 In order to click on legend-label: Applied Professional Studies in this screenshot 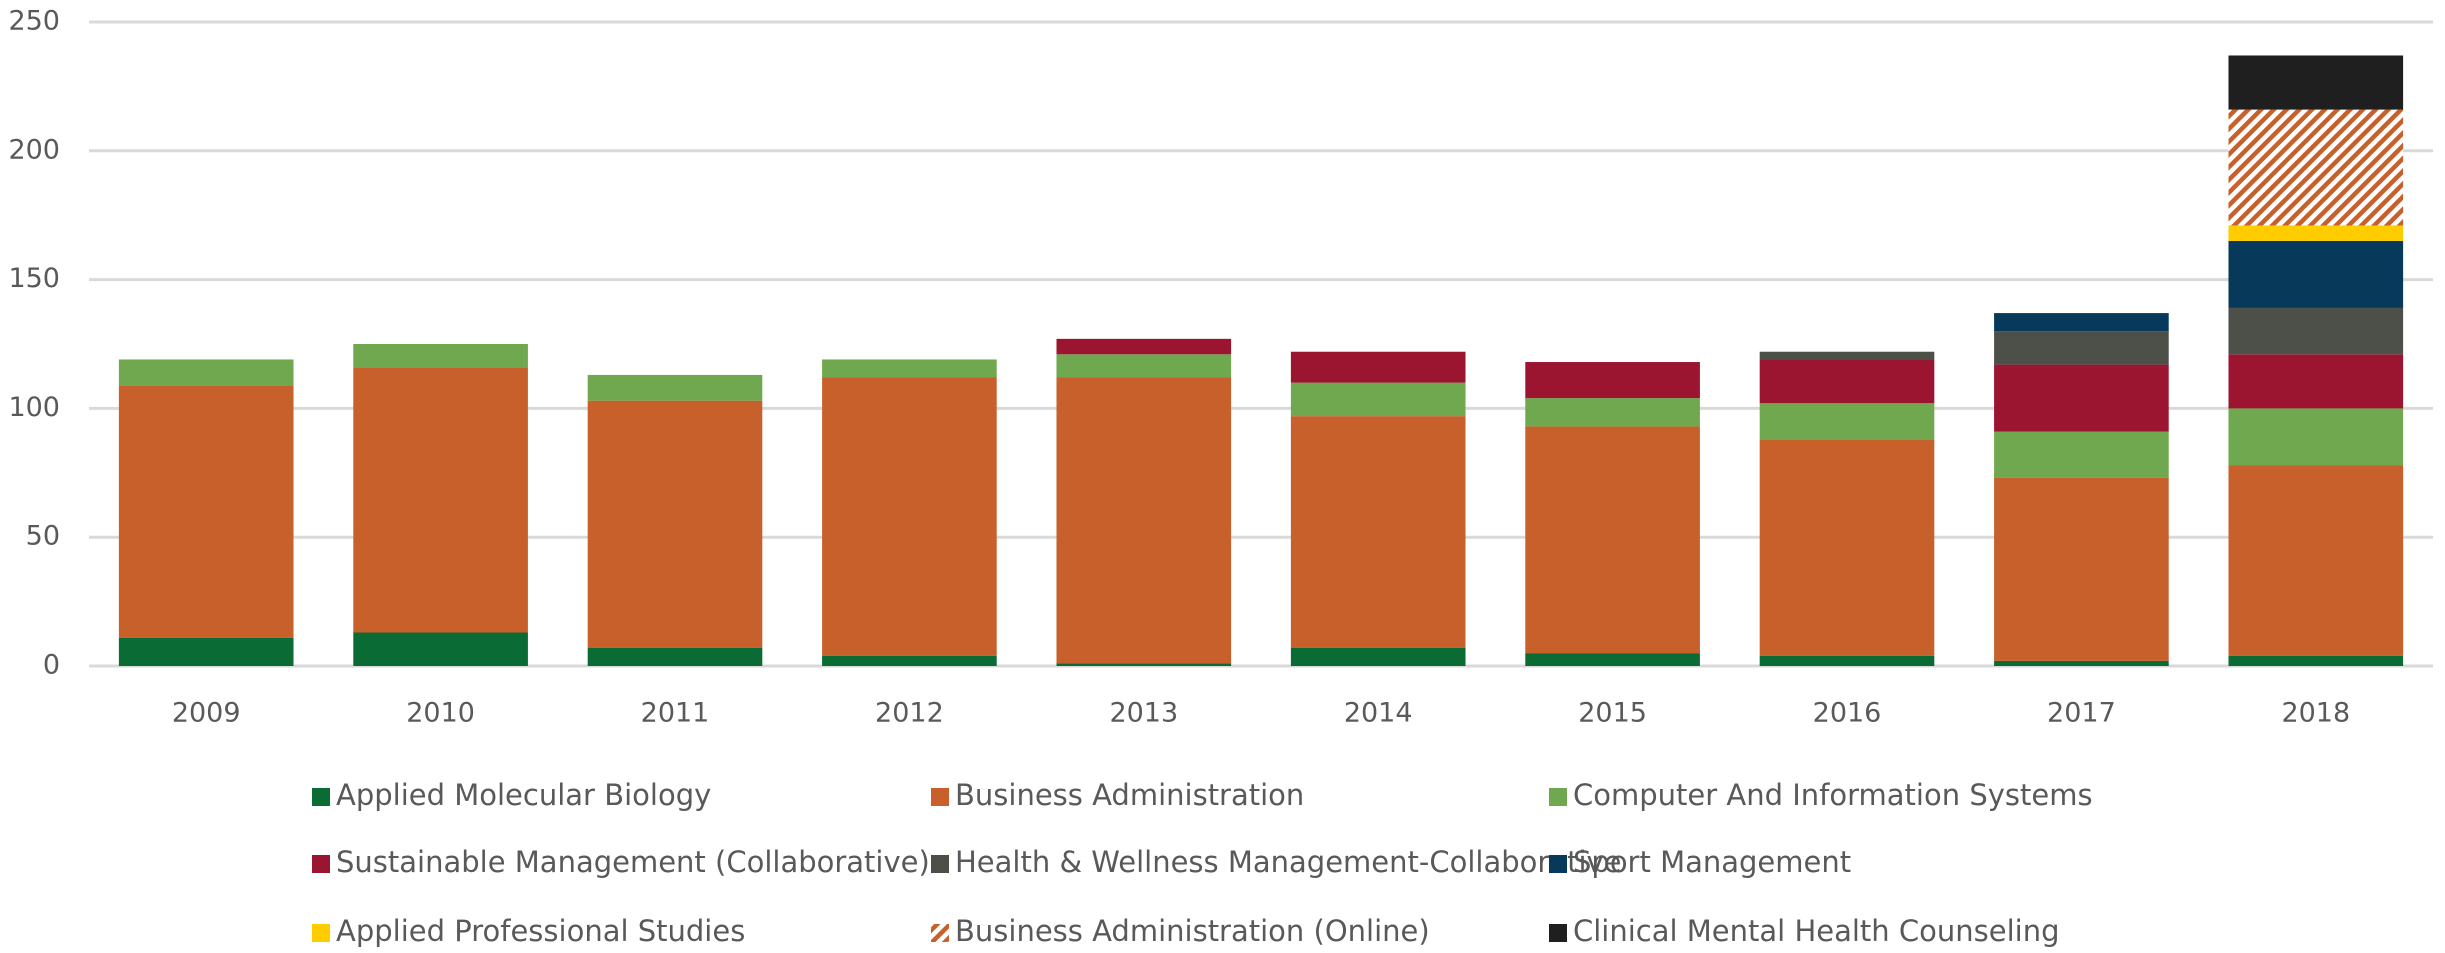, I will do `click(540, 931)`.